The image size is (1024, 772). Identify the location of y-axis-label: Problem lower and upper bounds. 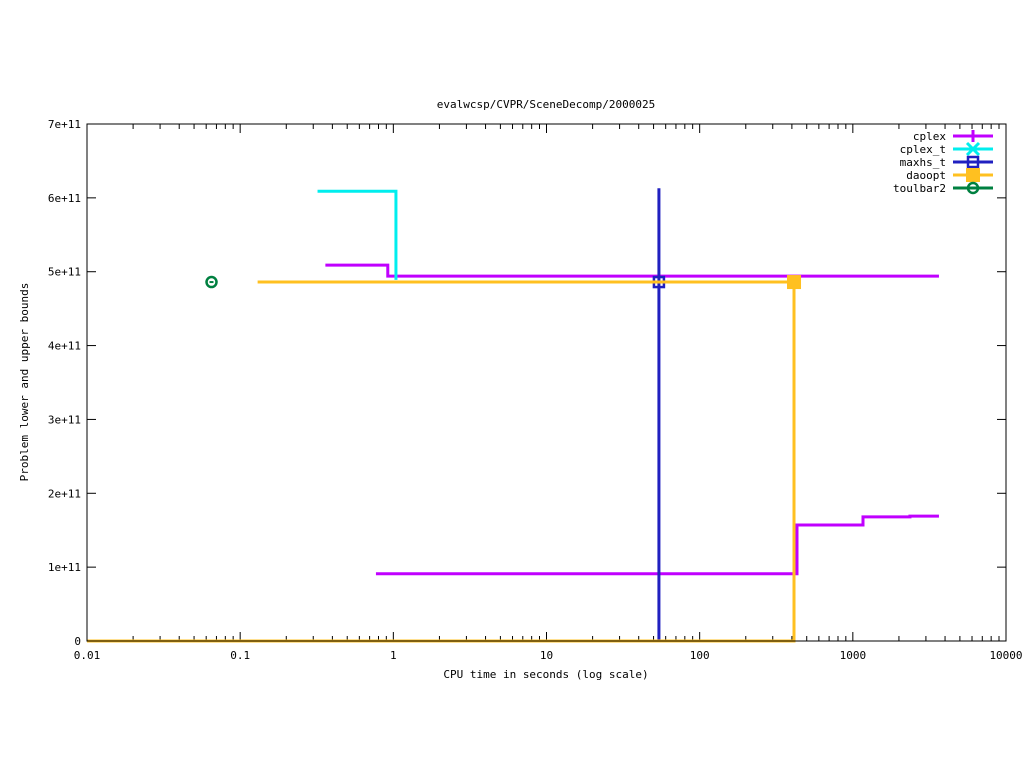
(24, 382).